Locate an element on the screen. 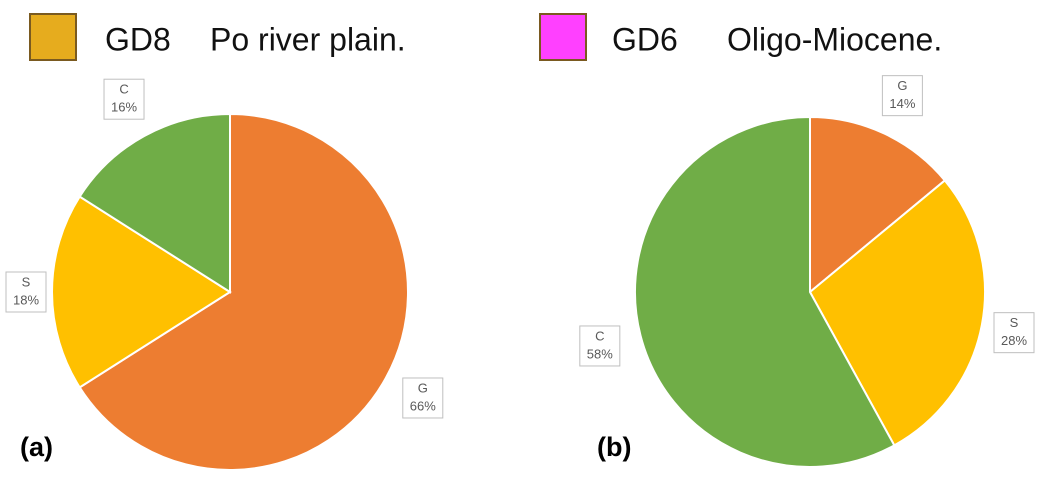 The image size is (1040, 480). slice-value-label: 16% is located at coordinates (124, 107).